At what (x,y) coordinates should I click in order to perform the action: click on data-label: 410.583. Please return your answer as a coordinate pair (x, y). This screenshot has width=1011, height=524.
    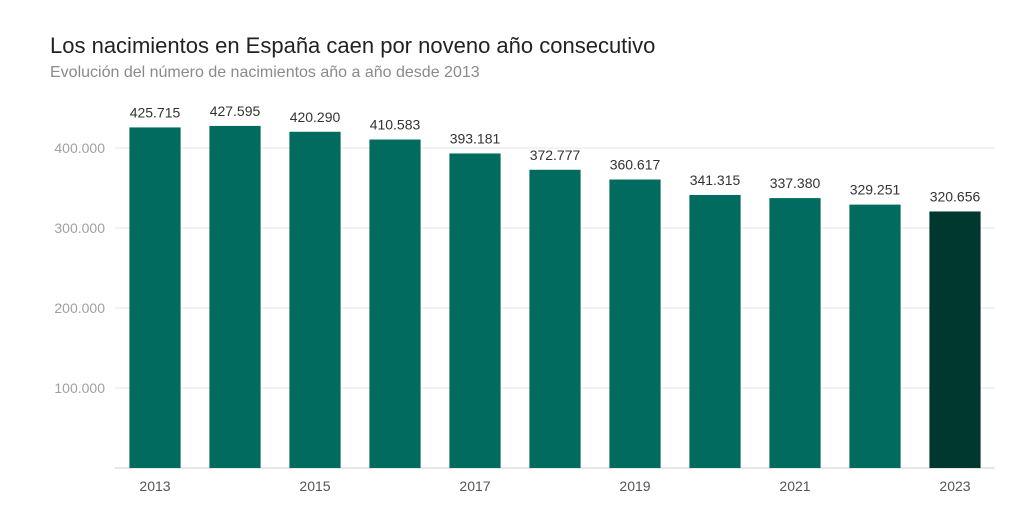
    Looking at the image, I should click on (395, 125).